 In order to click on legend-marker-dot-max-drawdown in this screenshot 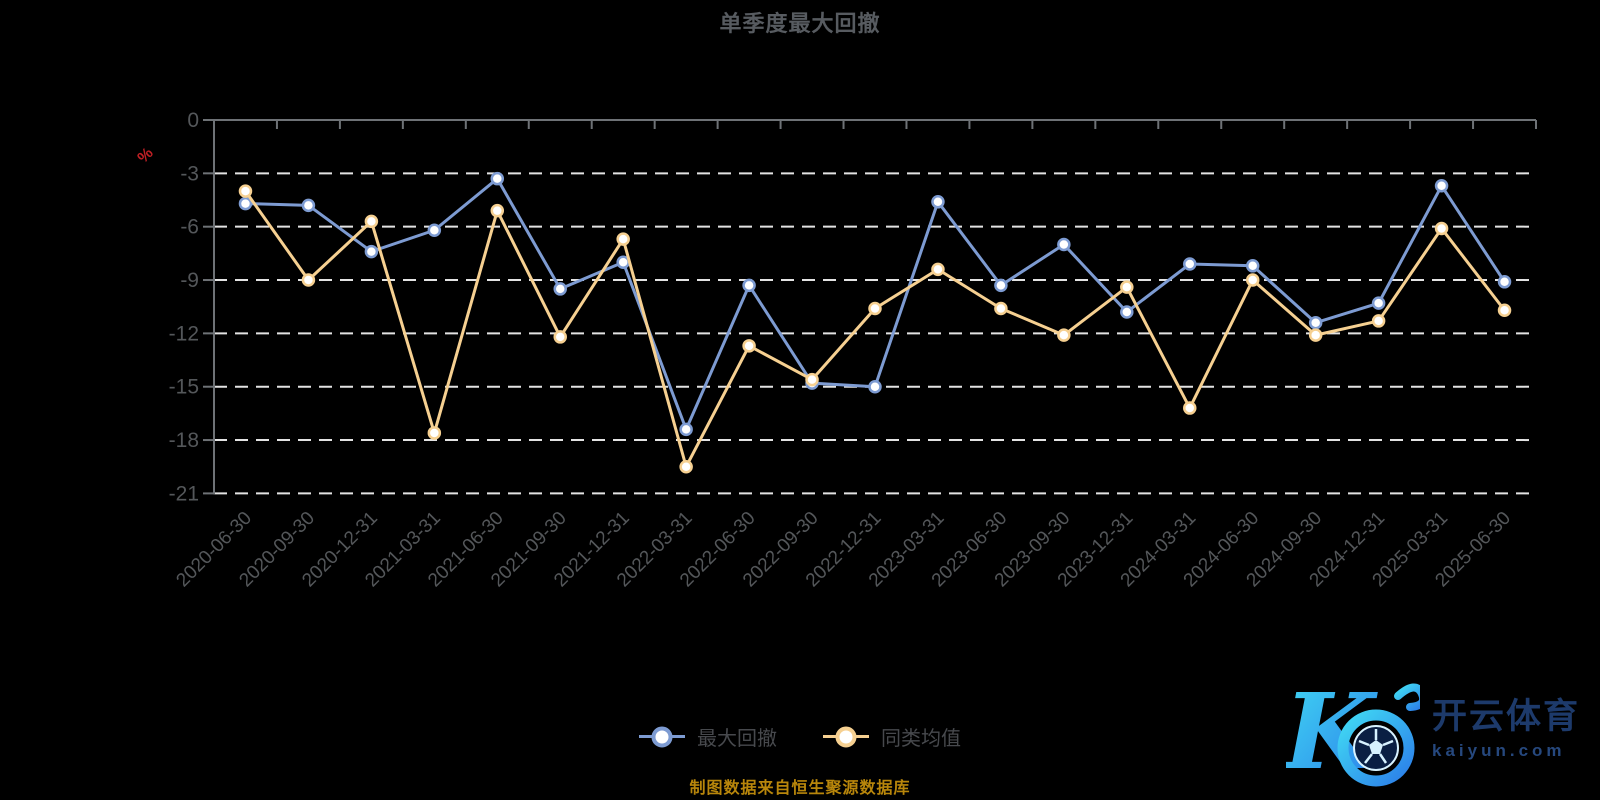, I will do `click(662, 736)`.